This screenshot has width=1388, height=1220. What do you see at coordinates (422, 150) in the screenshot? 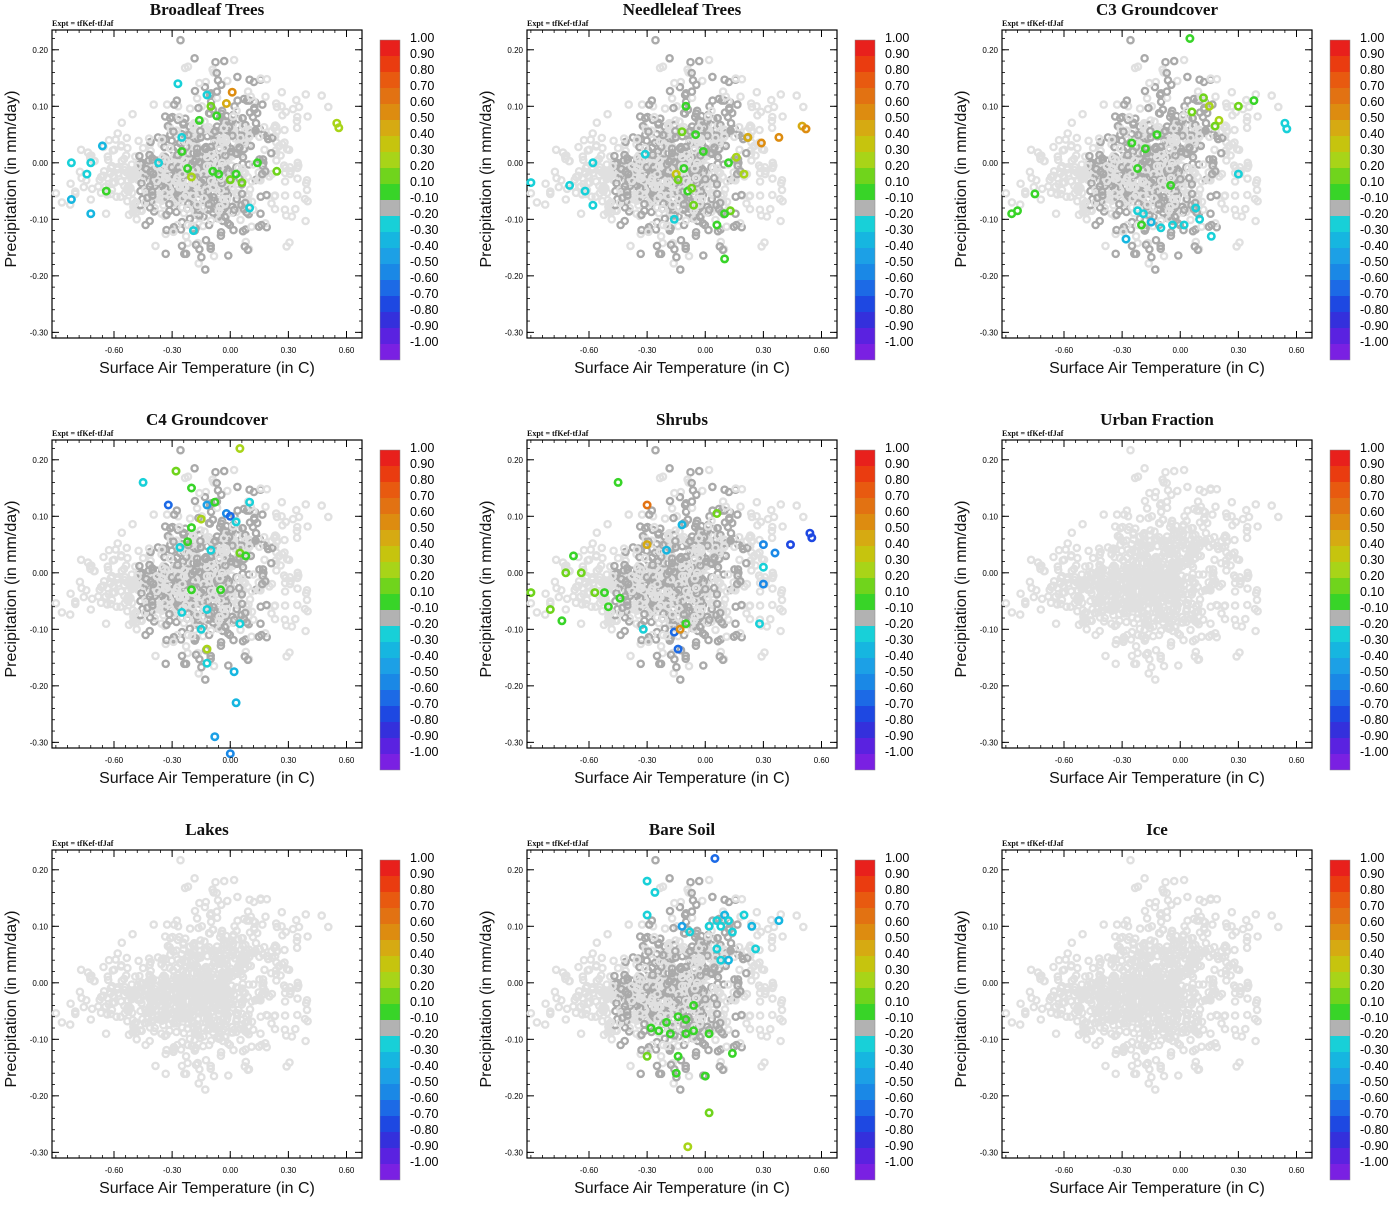
I see `colorbar-label: 0.30` at bounding box center [422, 150].